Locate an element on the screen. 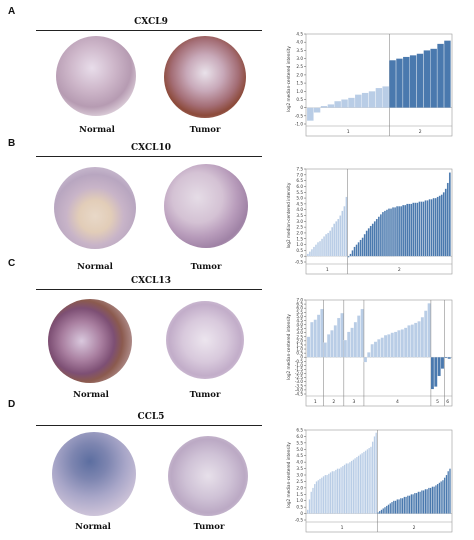  caption-normal: Normal is located at coordinates (91, 395).